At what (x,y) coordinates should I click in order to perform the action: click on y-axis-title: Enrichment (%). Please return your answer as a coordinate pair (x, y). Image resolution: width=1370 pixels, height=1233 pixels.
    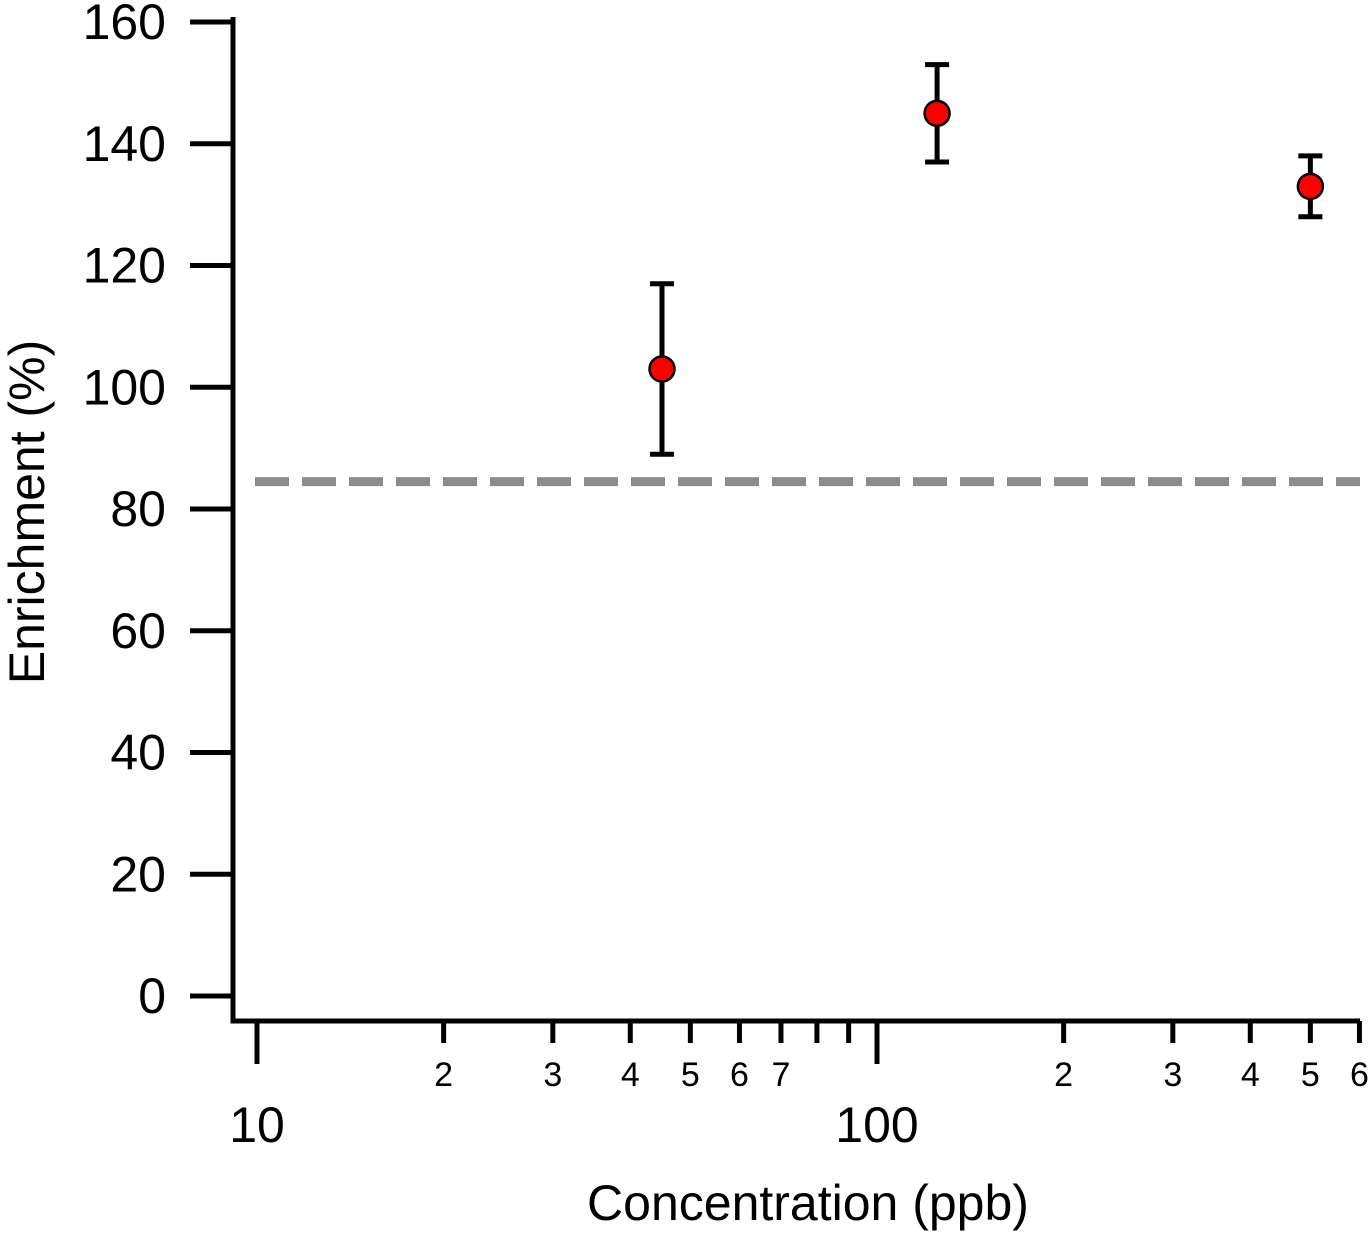
    Looking at the image, I should click on (27, 512).